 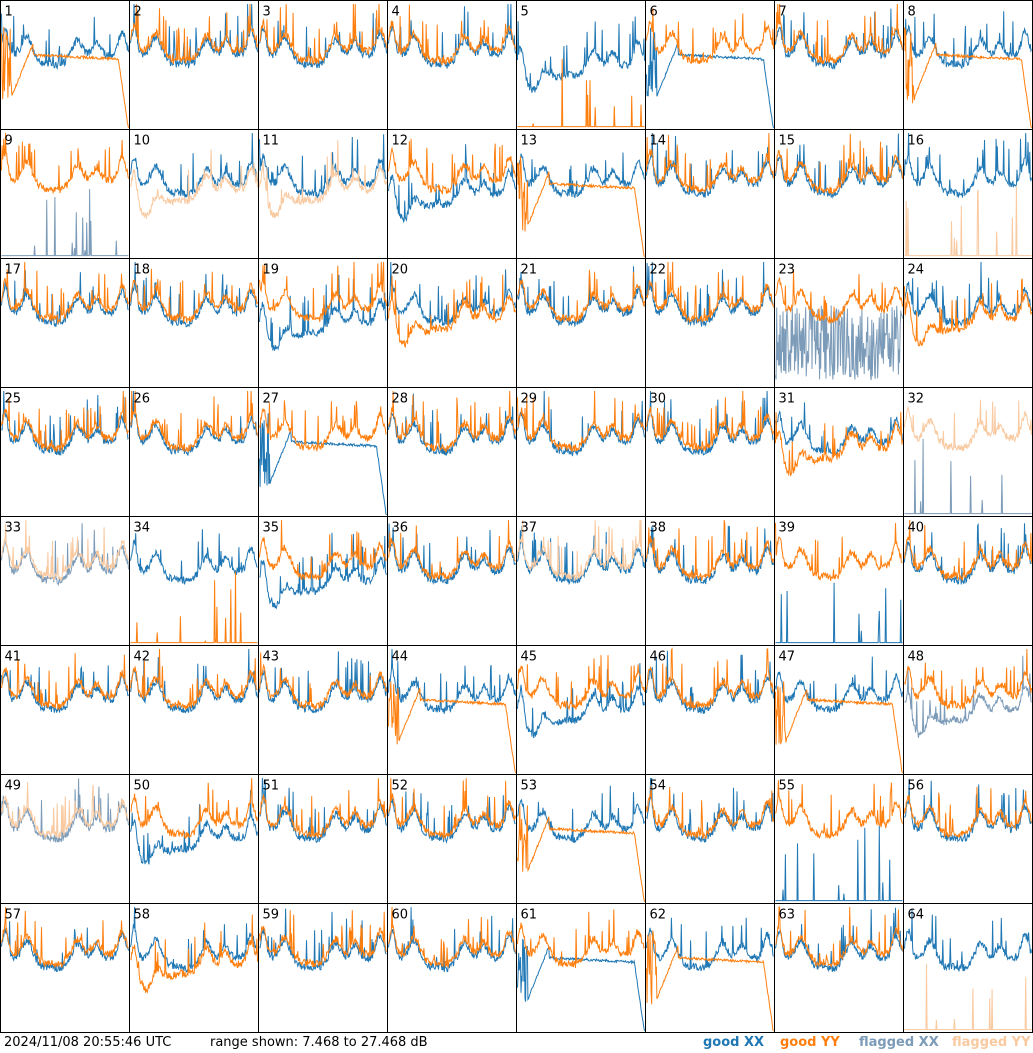 I want to click on panel-label: 3, so click(x=267, y=12).